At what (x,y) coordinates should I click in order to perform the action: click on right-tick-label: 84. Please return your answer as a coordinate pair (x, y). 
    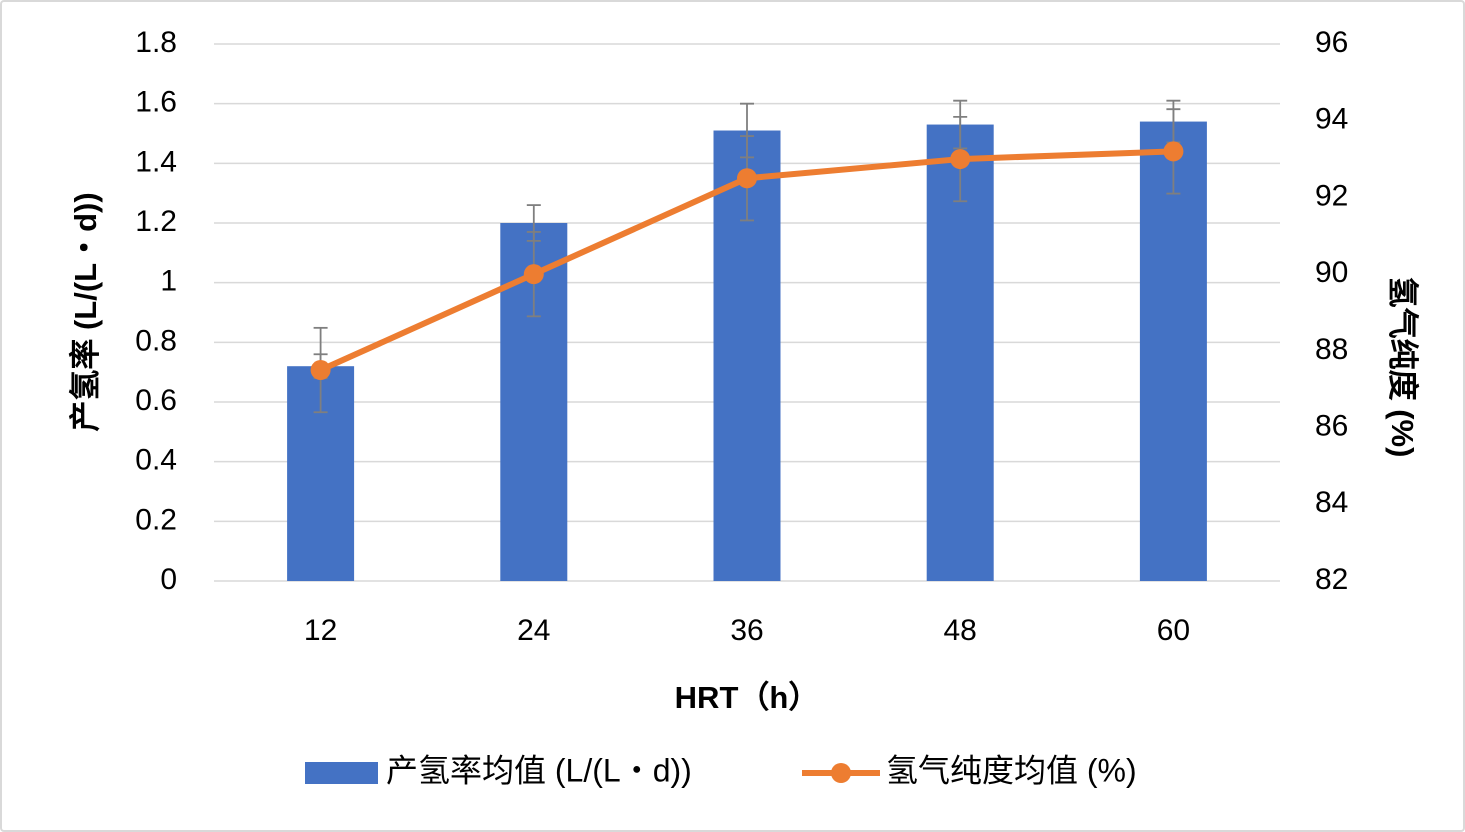
    Looking at the image, I should click on (1331, 502).